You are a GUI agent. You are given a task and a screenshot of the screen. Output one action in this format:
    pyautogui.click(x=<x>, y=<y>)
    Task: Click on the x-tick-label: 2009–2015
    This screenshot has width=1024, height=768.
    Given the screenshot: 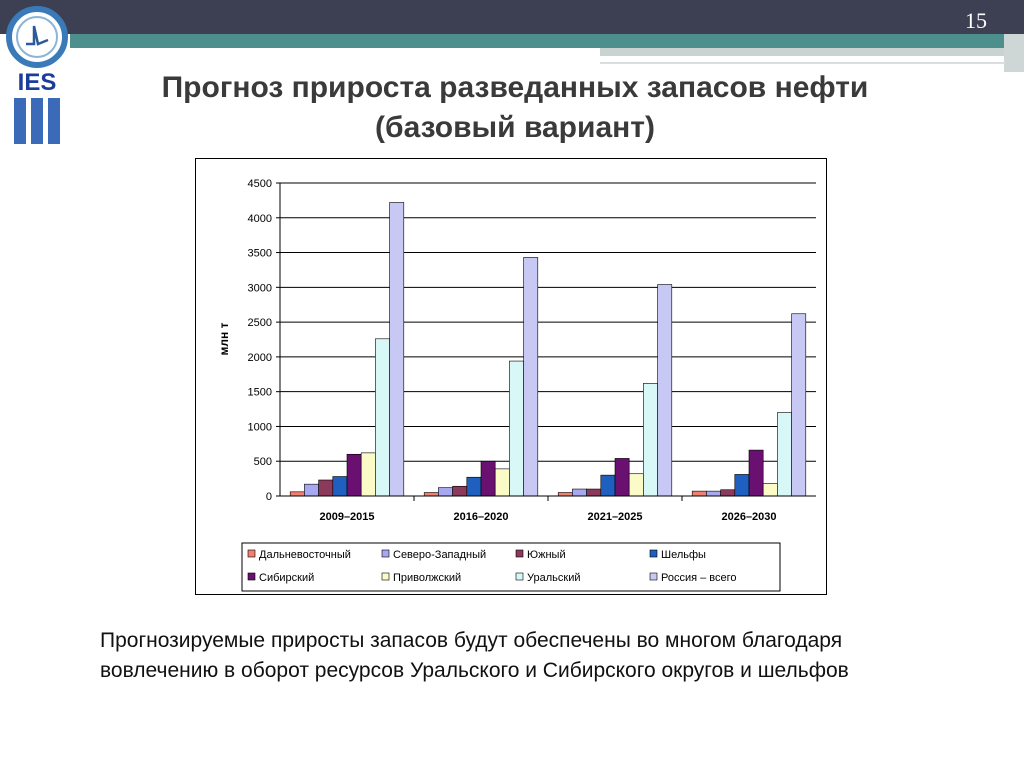 What is the action you would take?
    pyautogui.click(x=346, y=517)
    